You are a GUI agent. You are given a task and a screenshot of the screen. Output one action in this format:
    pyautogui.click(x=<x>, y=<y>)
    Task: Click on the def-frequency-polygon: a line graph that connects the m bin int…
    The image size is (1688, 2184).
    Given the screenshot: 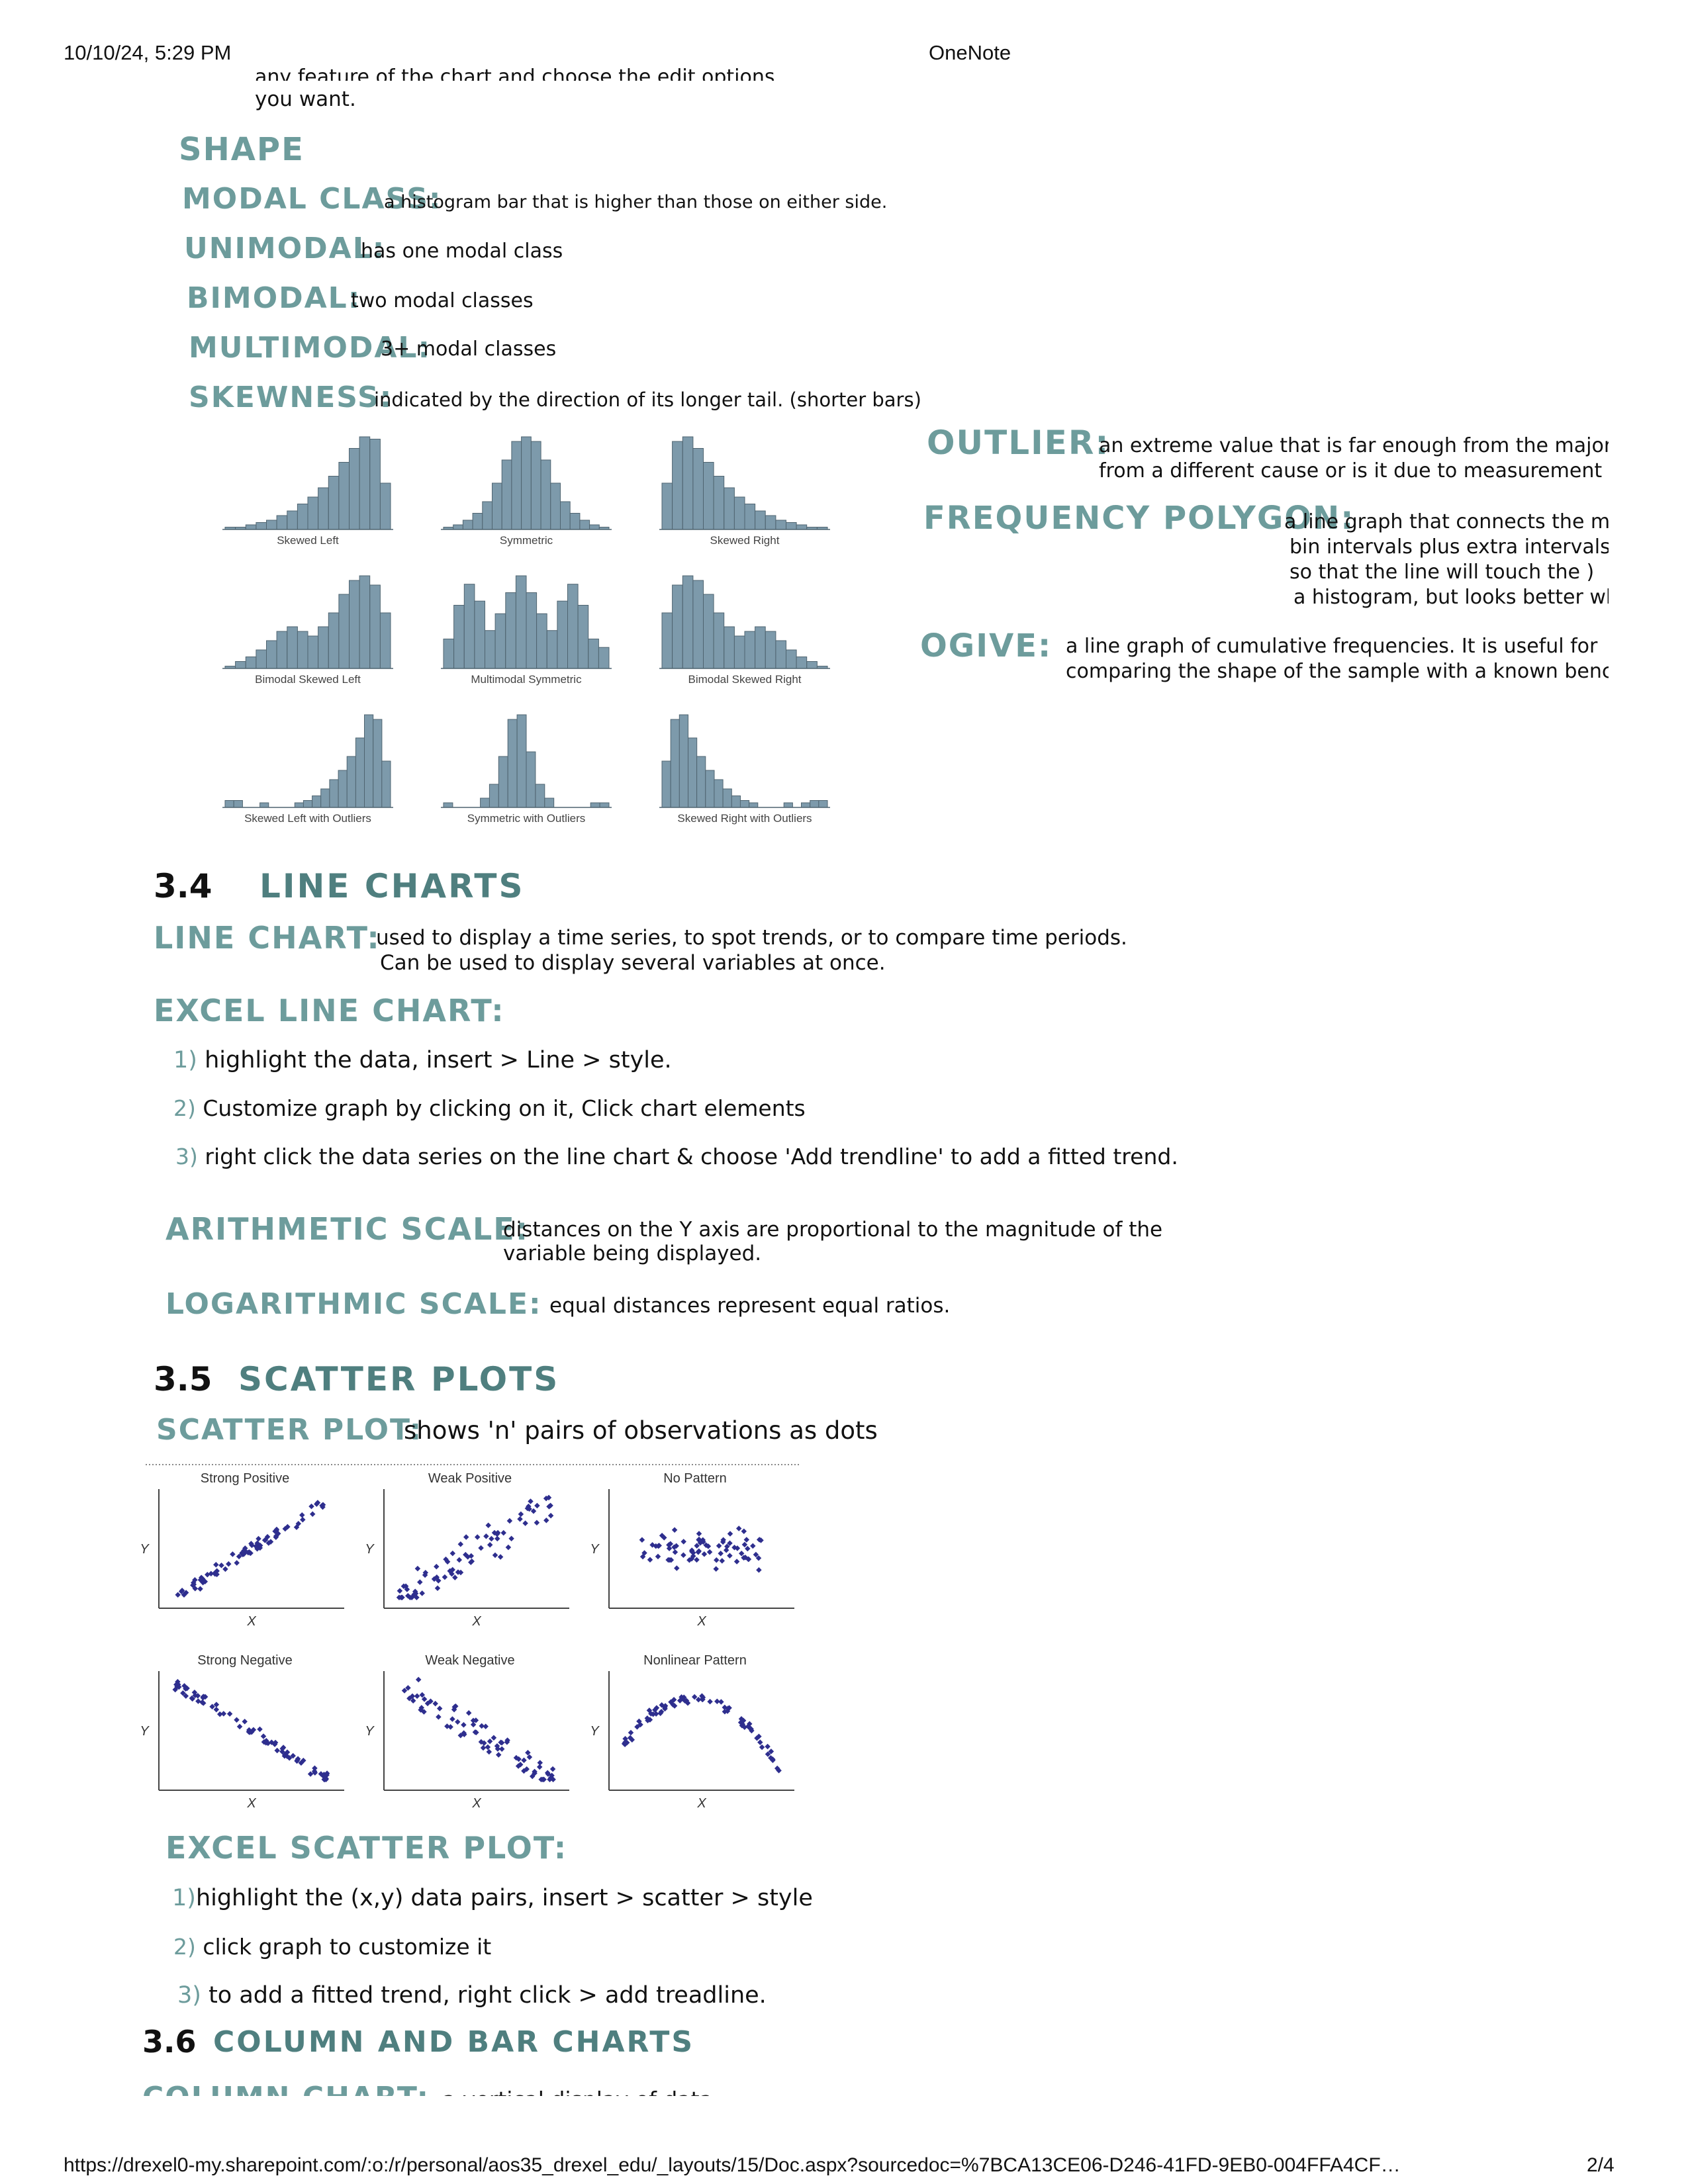 What is the action you would take?
    pyautogui.click(x=1446, y=560)
    